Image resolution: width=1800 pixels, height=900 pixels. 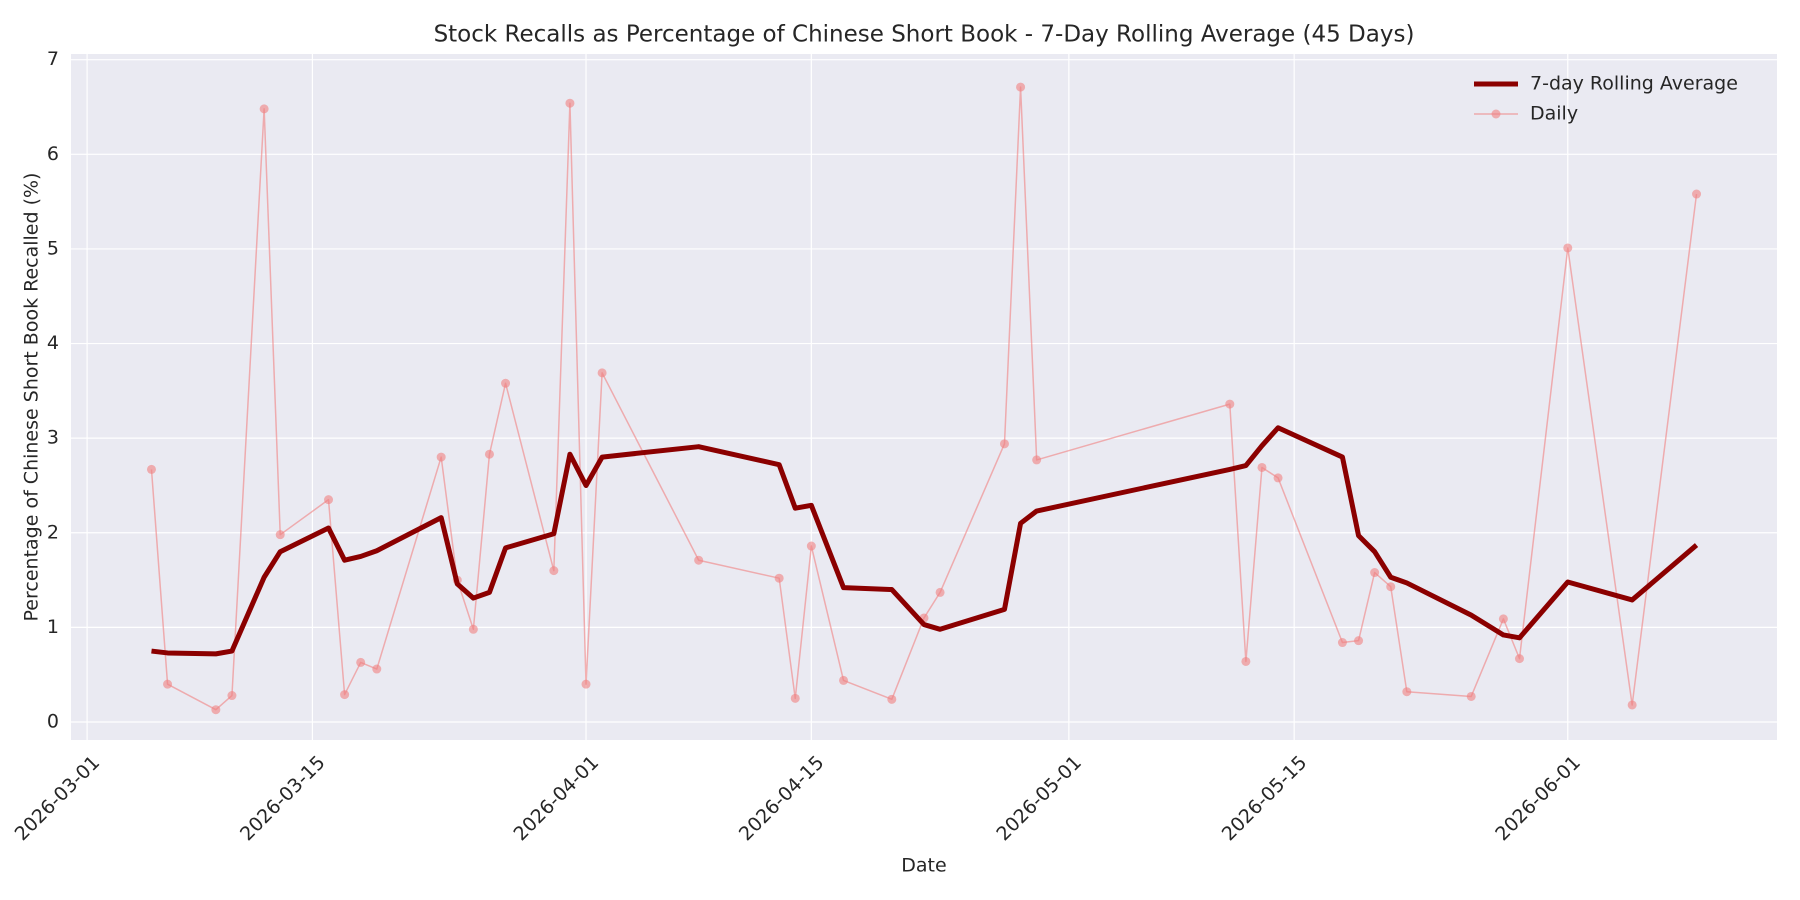 What do you see at coordinates (1538, 799) in the screenshot?
I see `x-tick-label: 2026-06-01` at bounding box center [1538, 799].